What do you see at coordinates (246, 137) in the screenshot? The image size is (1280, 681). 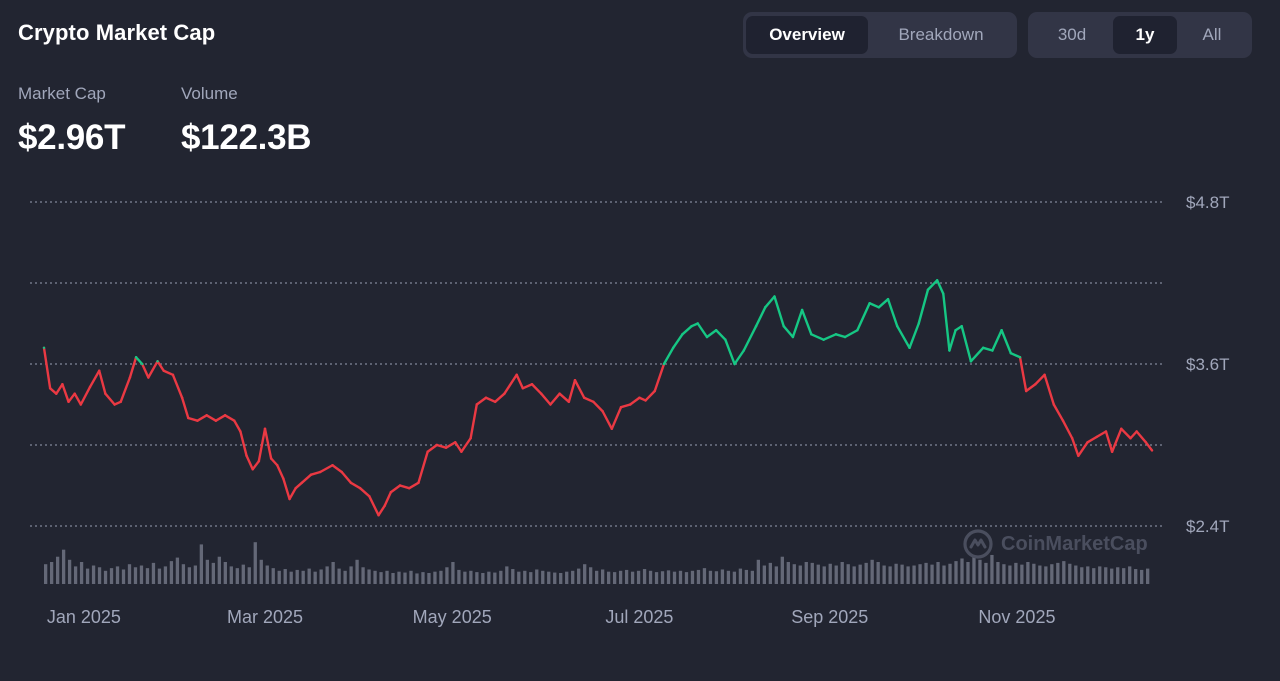 I see `volume-value: $122.3B` at bounding box center [246, 137].